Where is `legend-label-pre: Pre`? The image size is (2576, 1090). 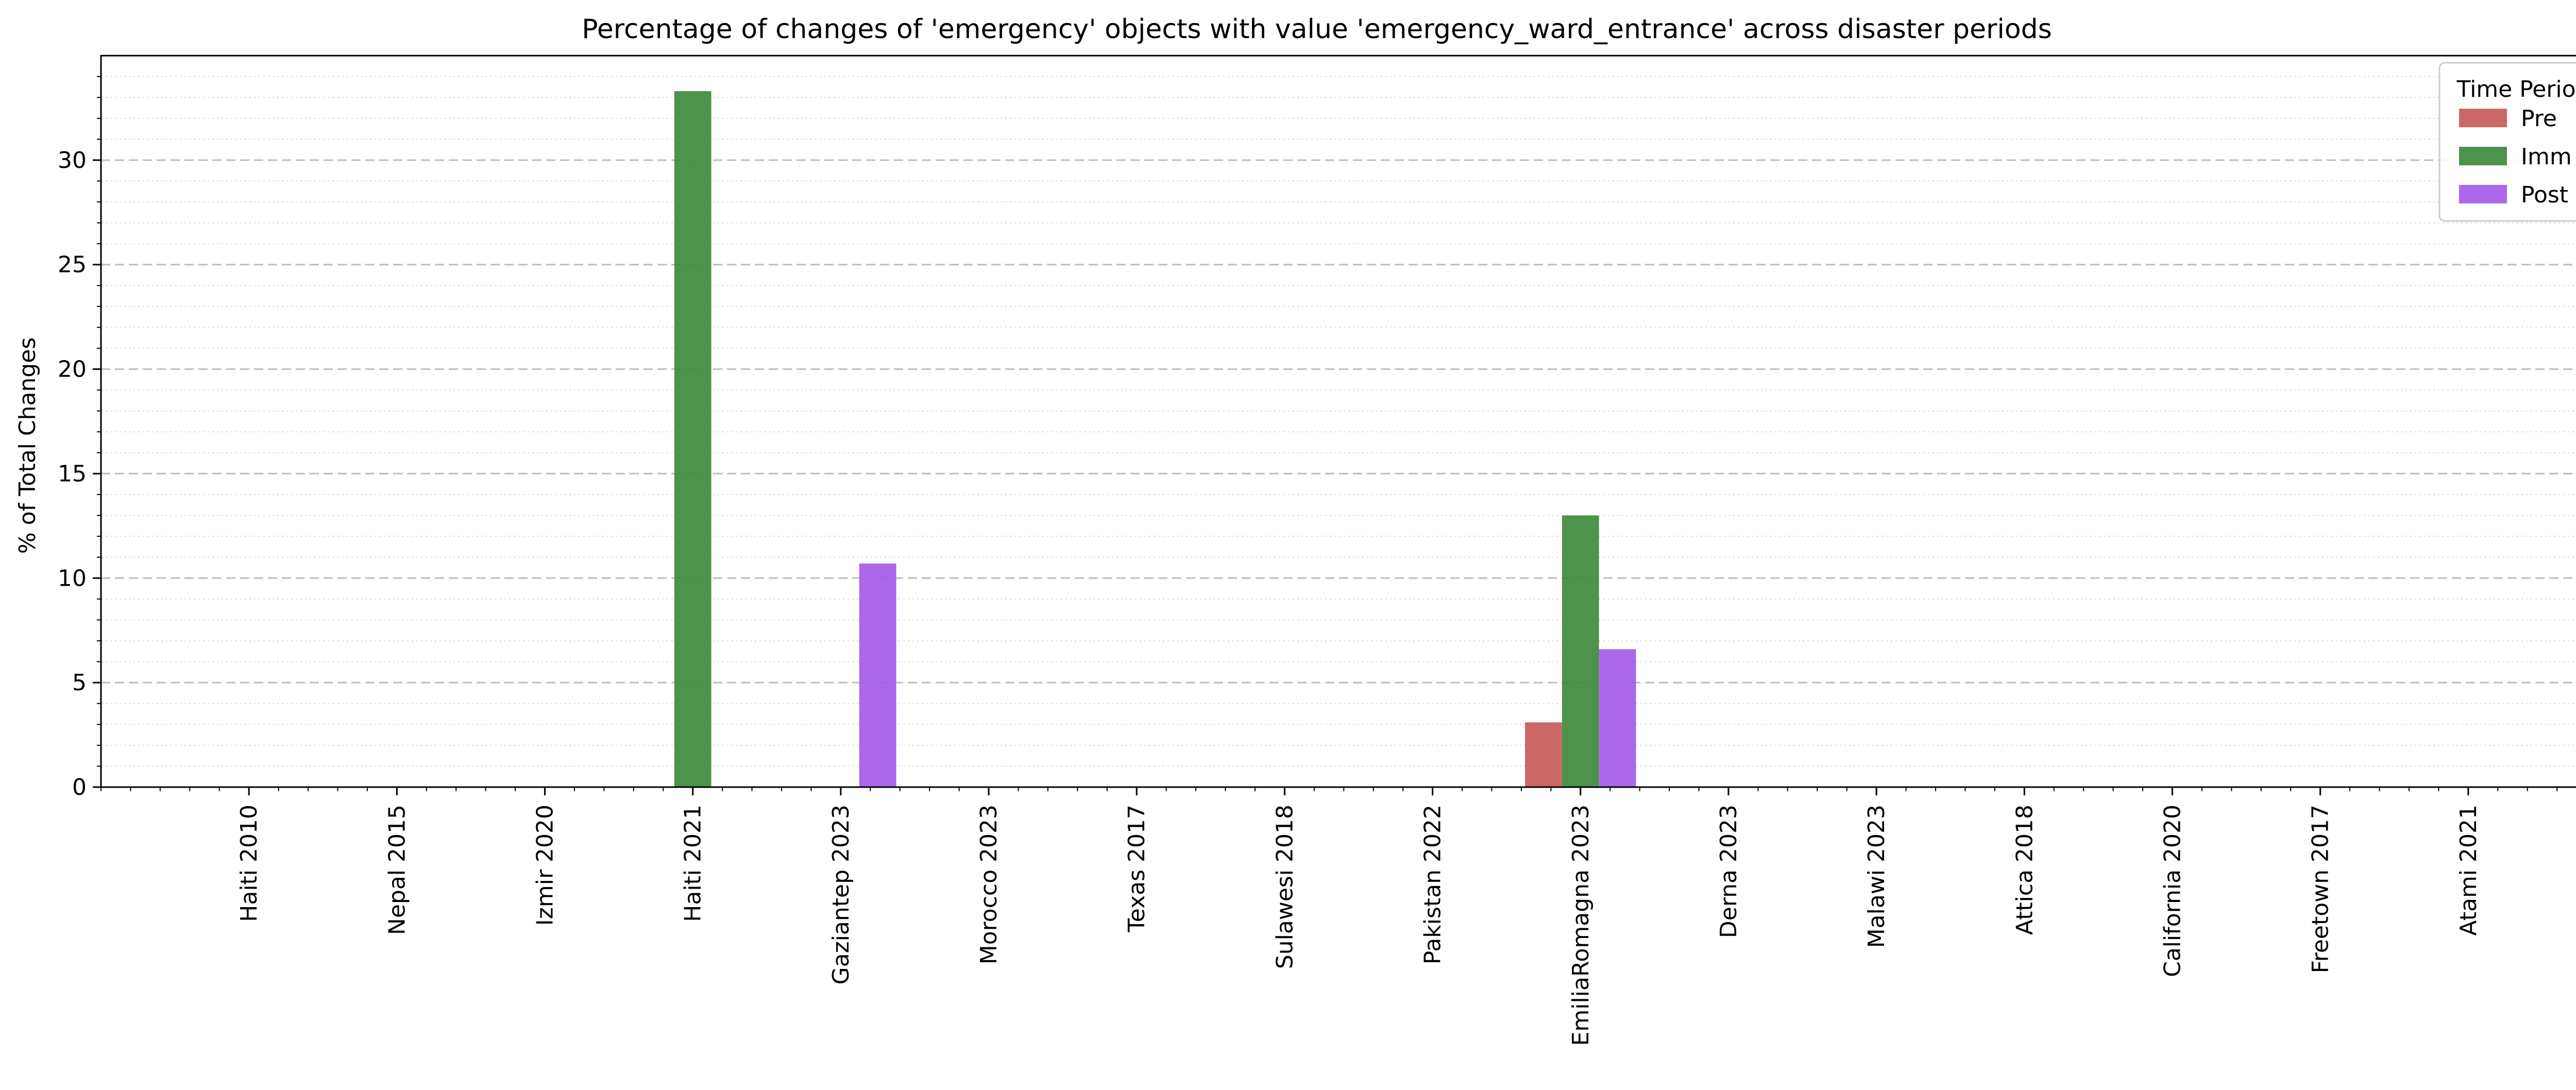
legend-label-pre: Pre is located at coordinates (2539, 119).